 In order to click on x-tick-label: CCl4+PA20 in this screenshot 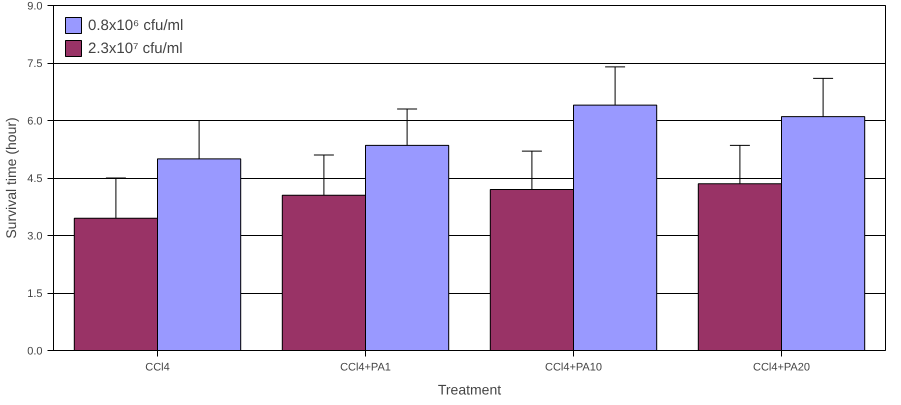, I will do `click(781, 368)`.